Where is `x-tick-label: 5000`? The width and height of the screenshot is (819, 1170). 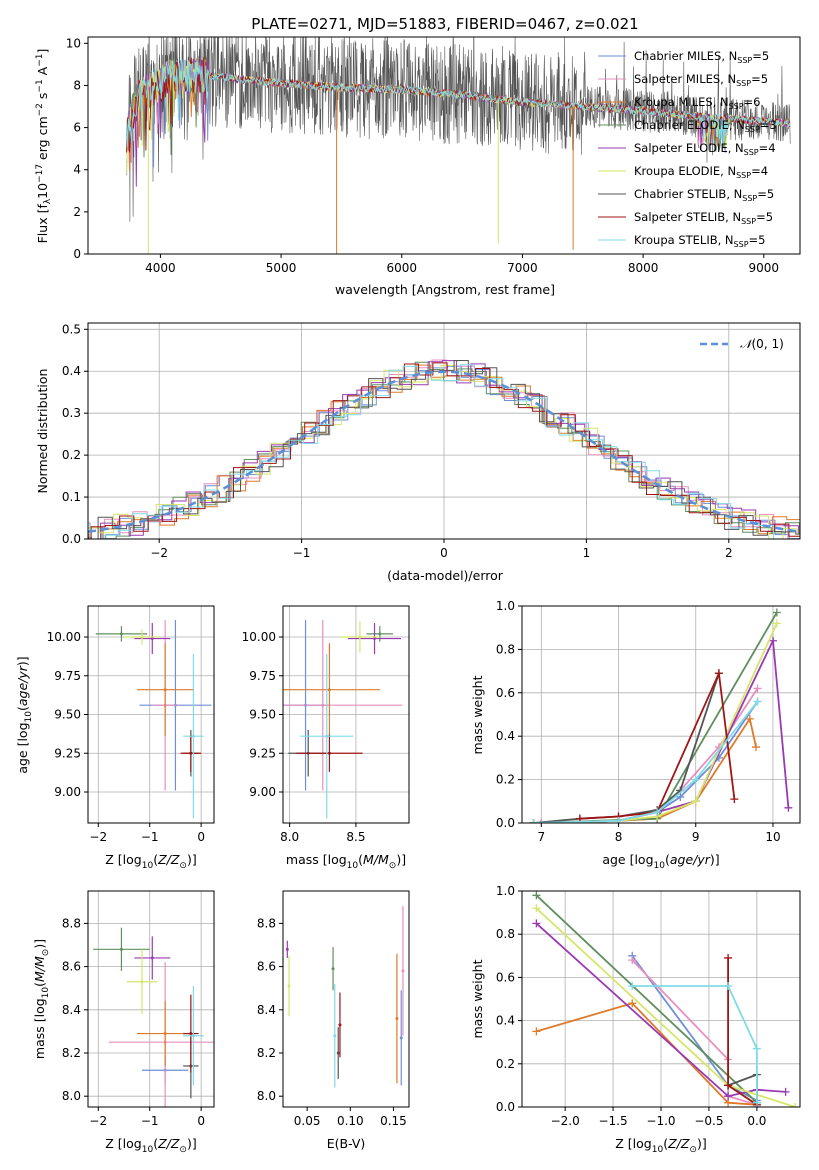
x-tick-label: 5000 is located at coordinates (281, 268).